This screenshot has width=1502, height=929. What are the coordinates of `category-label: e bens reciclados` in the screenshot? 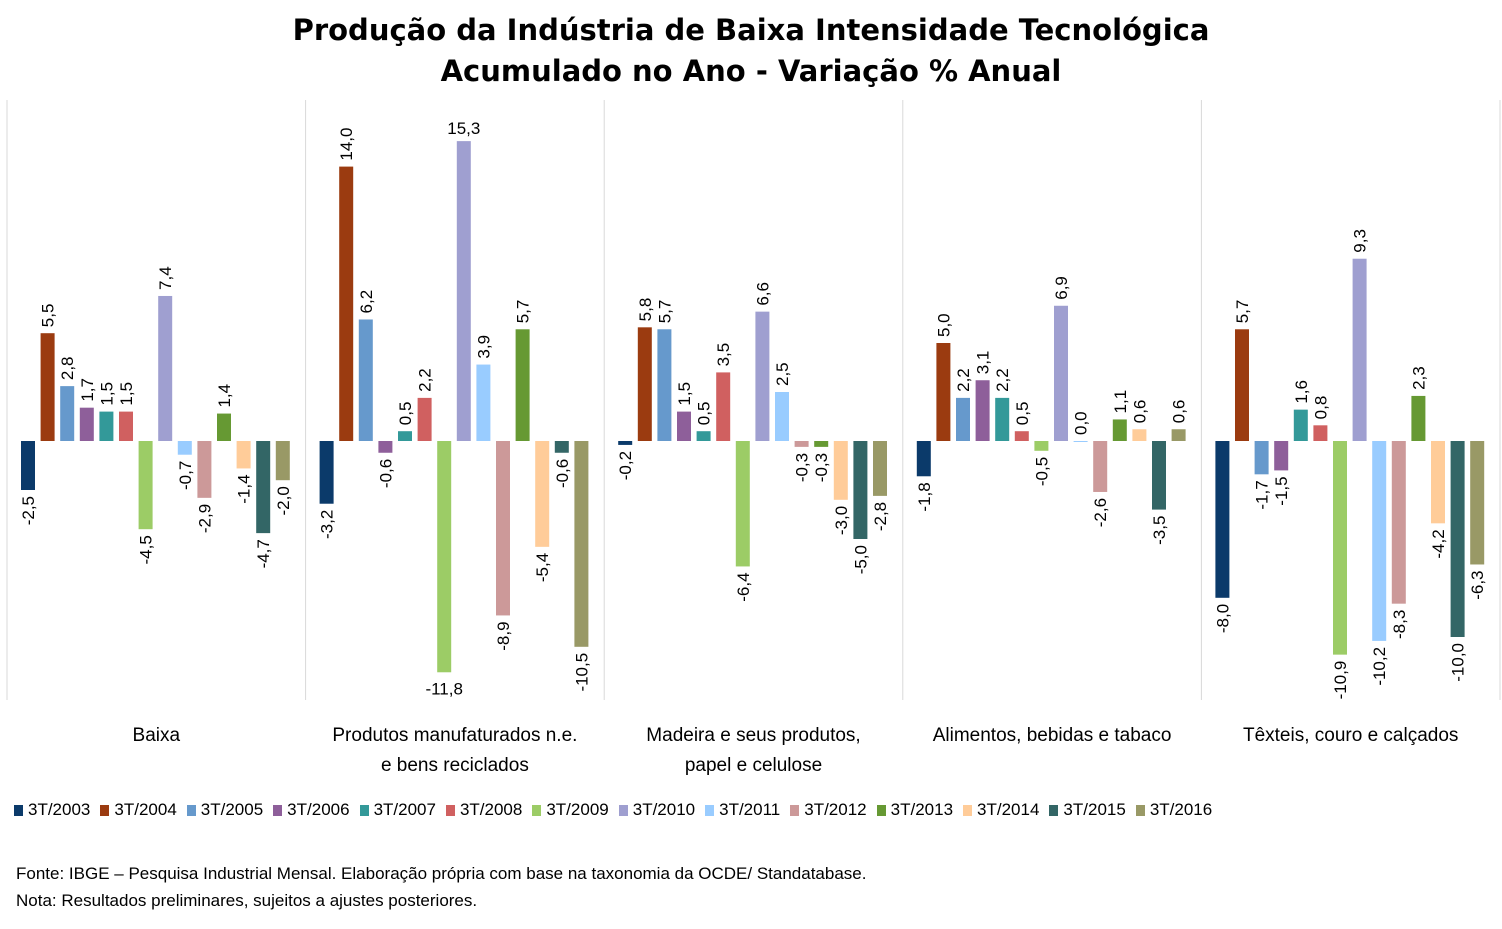 It's located at (455, 765).